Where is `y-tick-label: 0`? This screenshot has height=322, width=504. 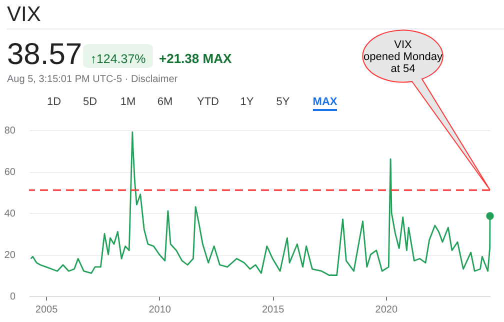
y-tick-label: 0 is located at coordinates (13, 297).